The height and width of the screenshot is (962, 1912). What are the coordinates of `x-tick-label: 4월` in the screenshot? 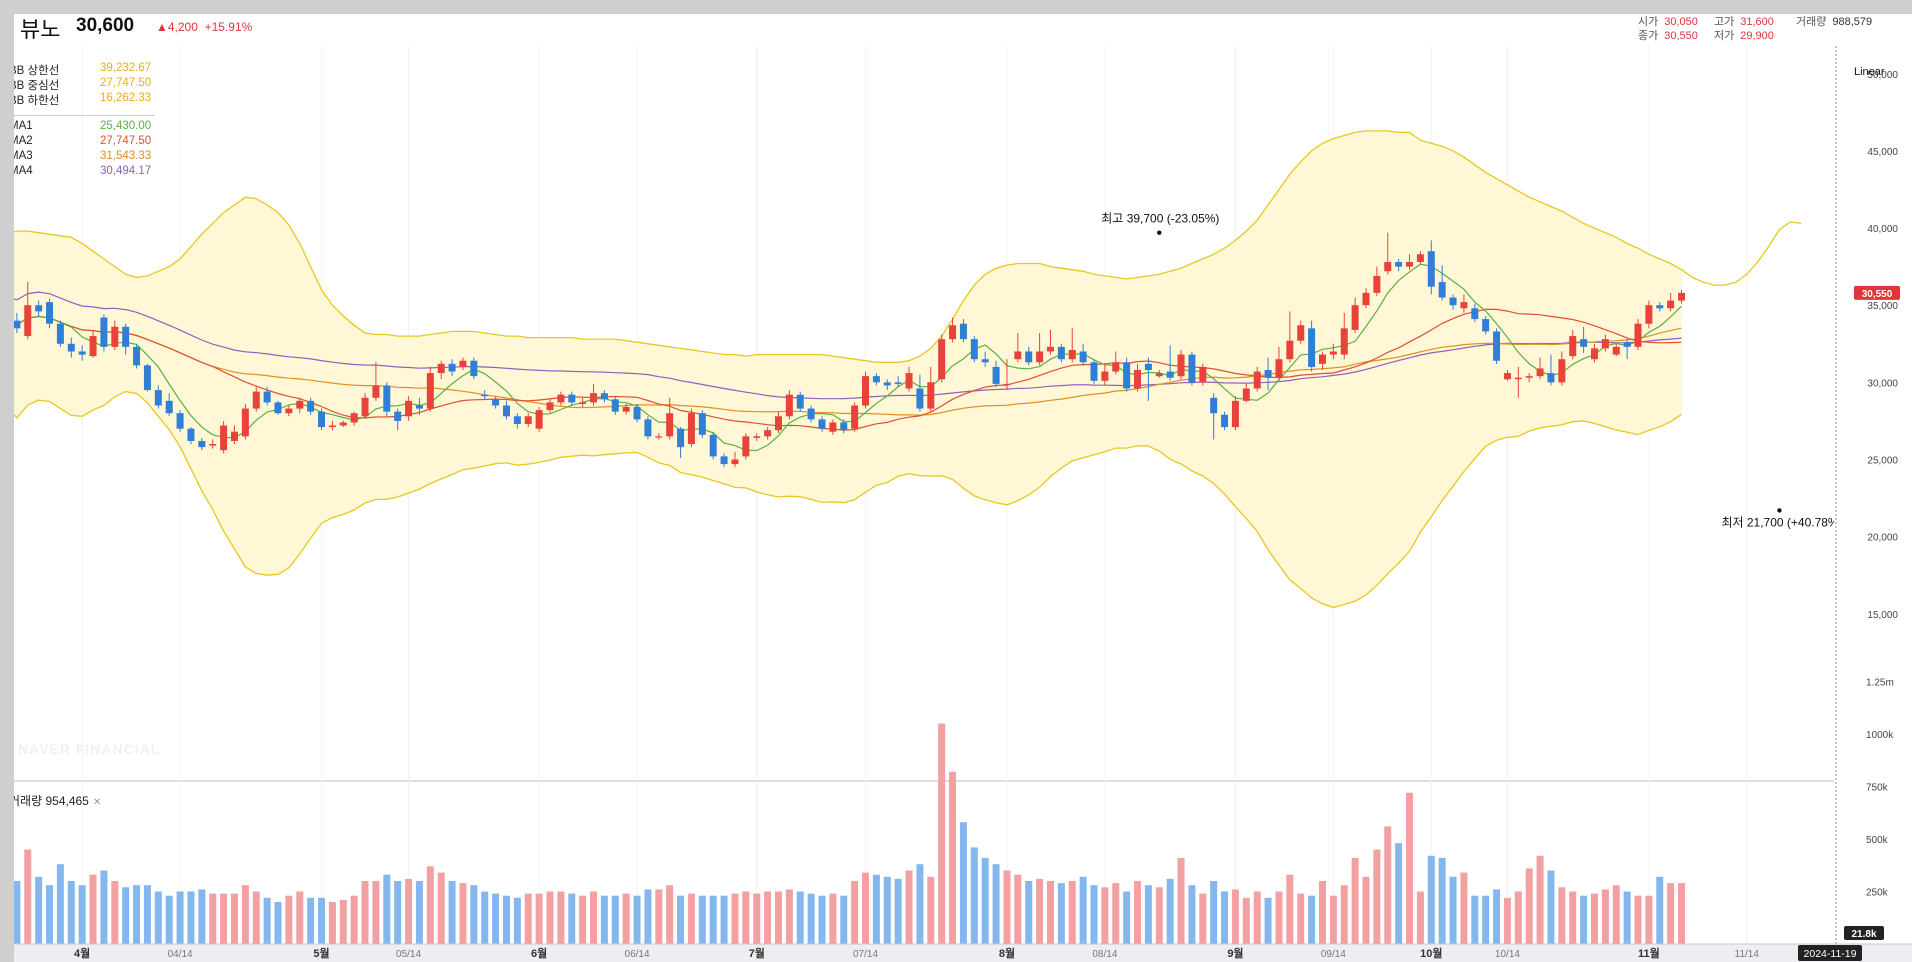 It's located at (82, 953).